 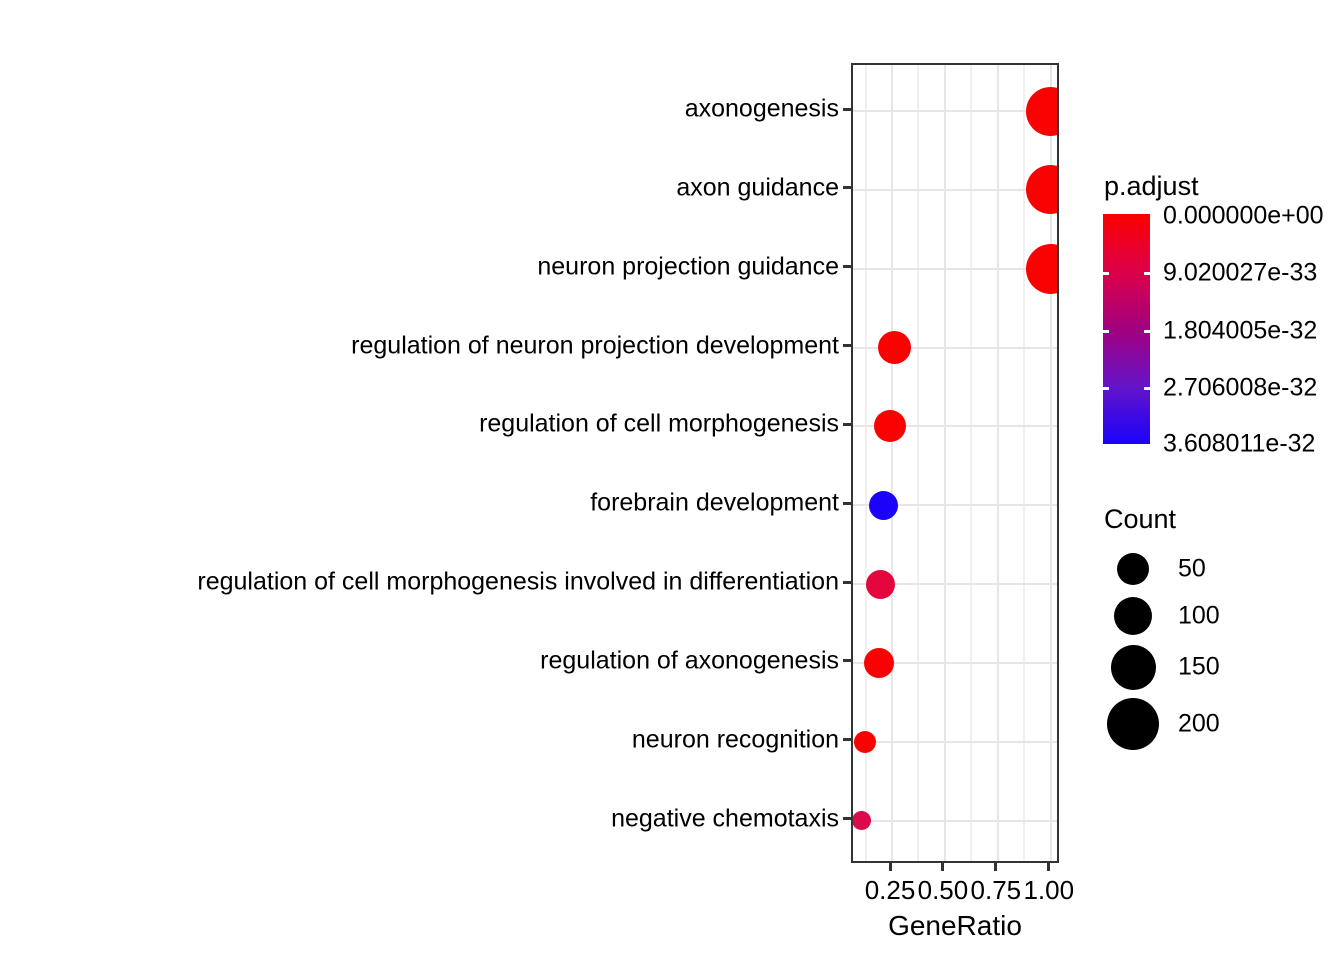 I want to click on category-label: axon guidance, so click(x=757, y=187).